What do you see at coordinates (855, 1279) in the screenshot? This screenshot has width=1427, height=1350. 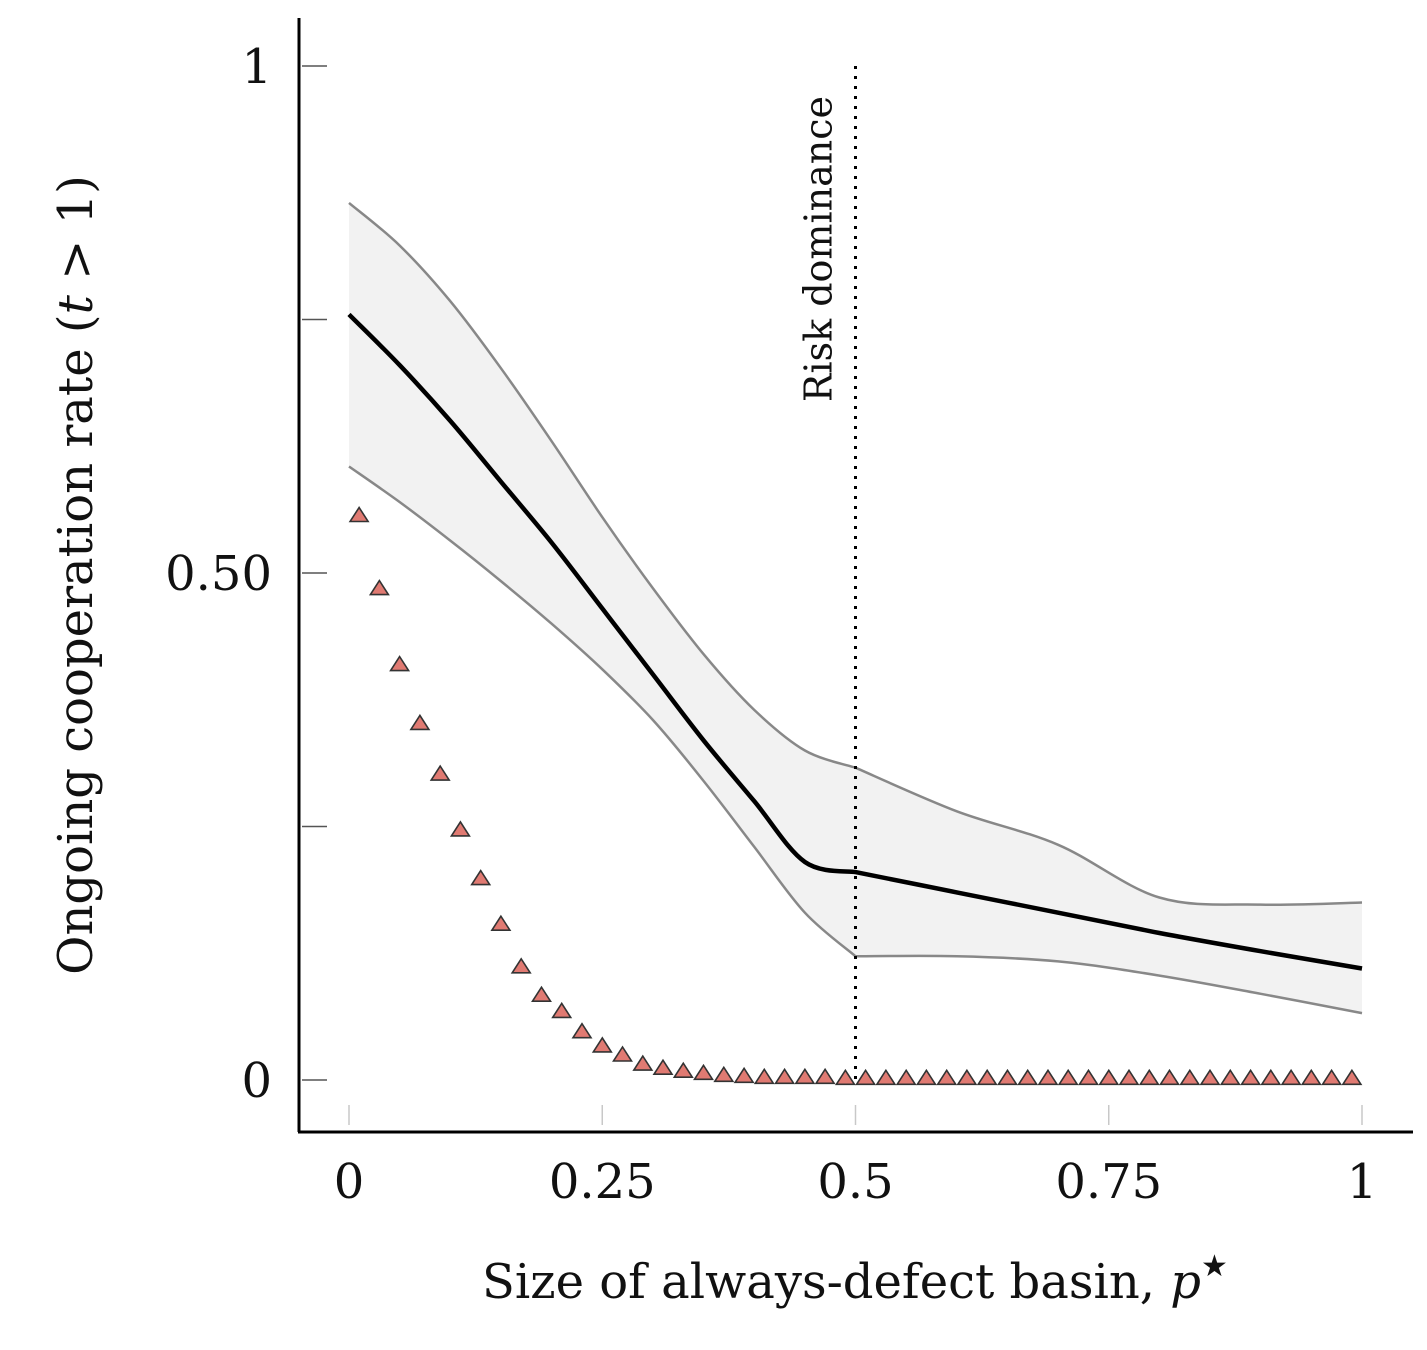 I see `x-axis-title: Size of always-defect basin, p★` at bounding box center [855, 1279].